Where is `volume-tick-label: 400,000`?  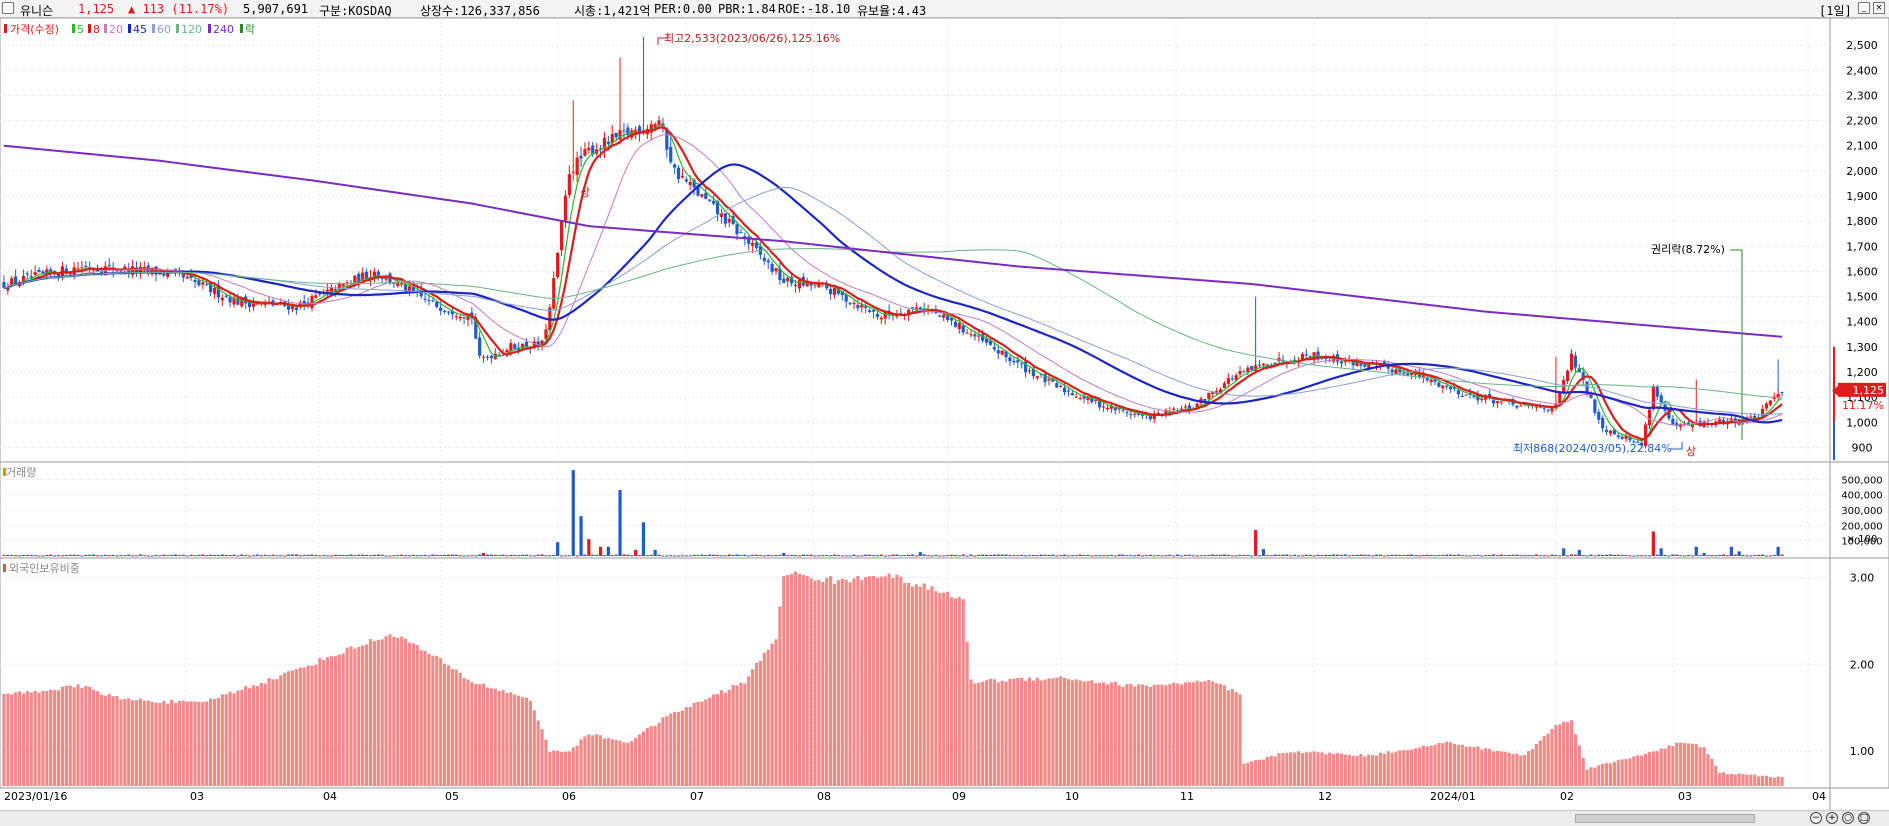
volume-tick-label: 400,000 is located at coordinates (1861, 496).